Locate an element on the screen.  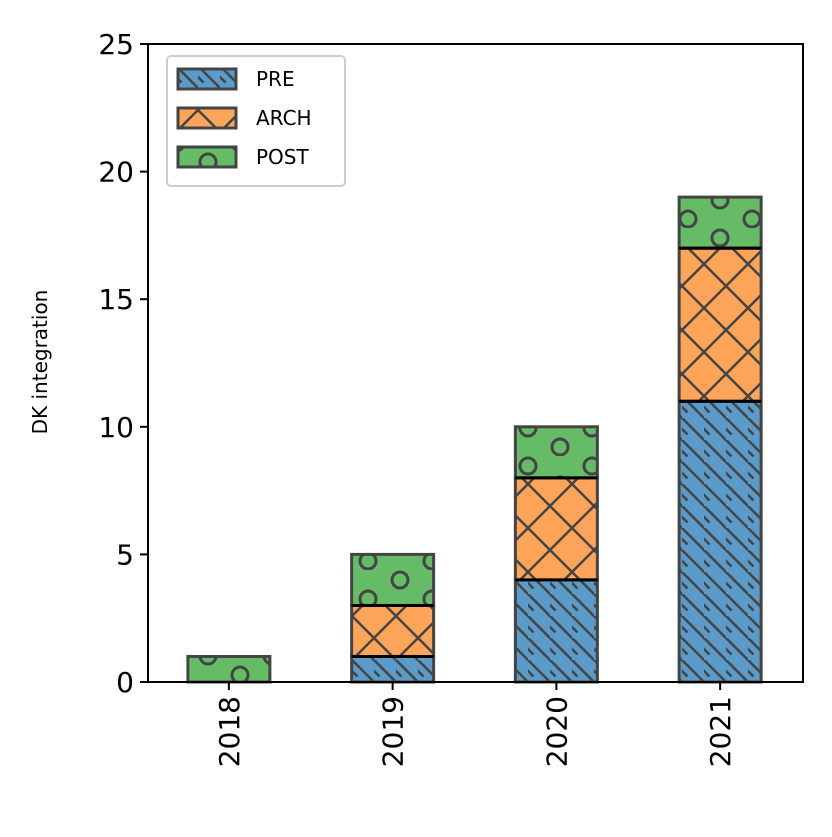
legend-label: POST is located at coordinates (282, 157).